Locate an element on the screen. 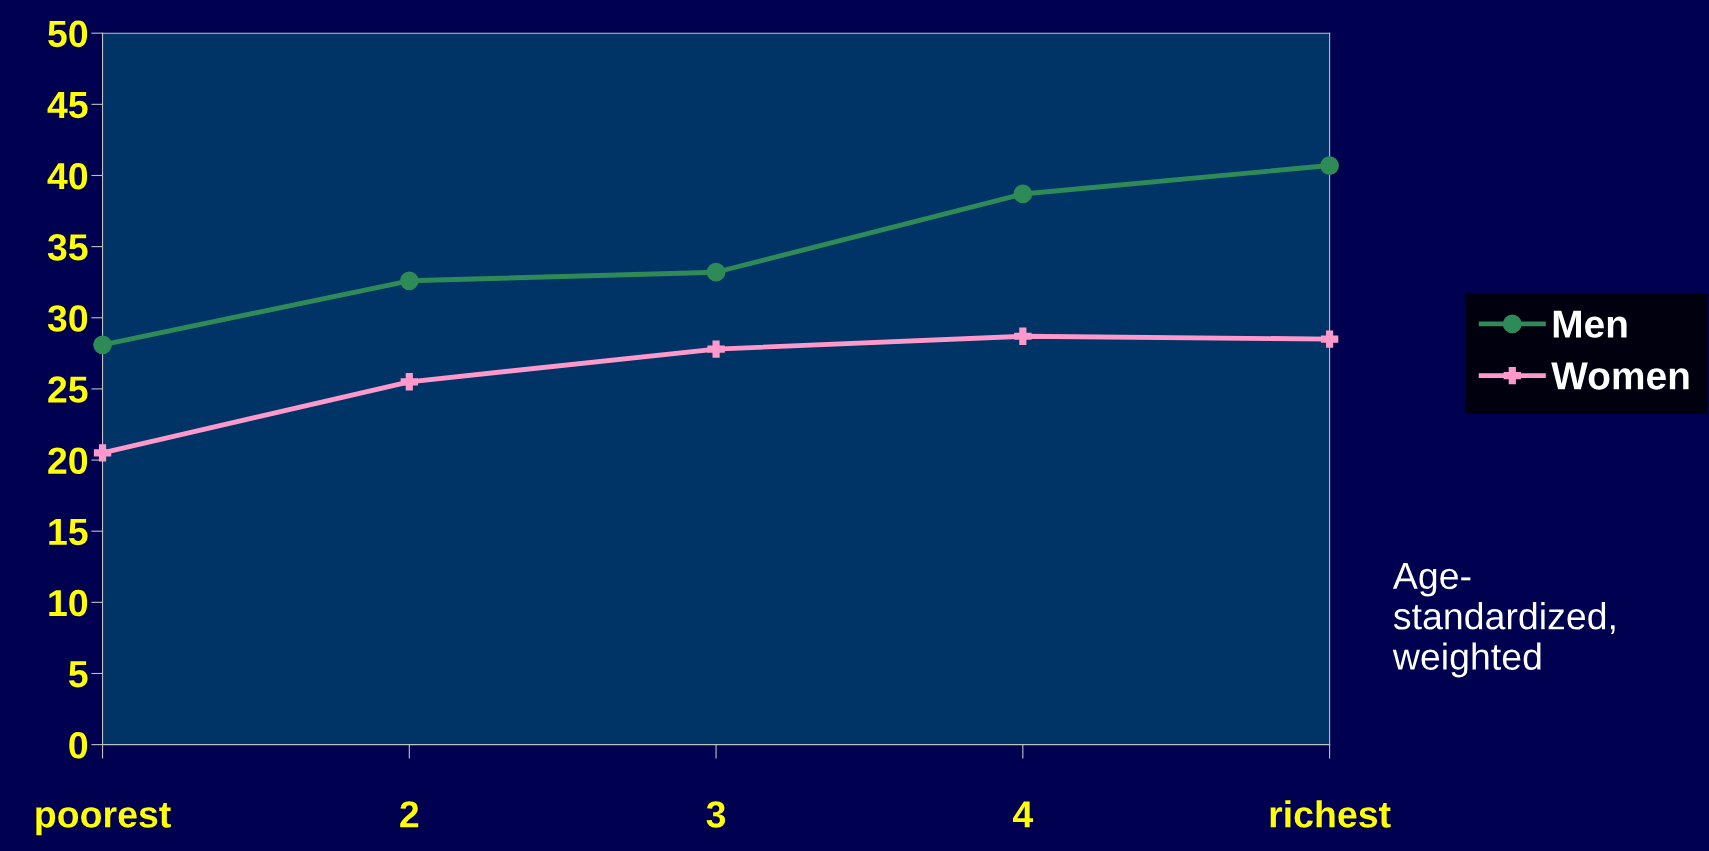 Image resolution: width=1709 pixels, height=851 pixels. legend-label: Men is located at coordinates (1590, 324).